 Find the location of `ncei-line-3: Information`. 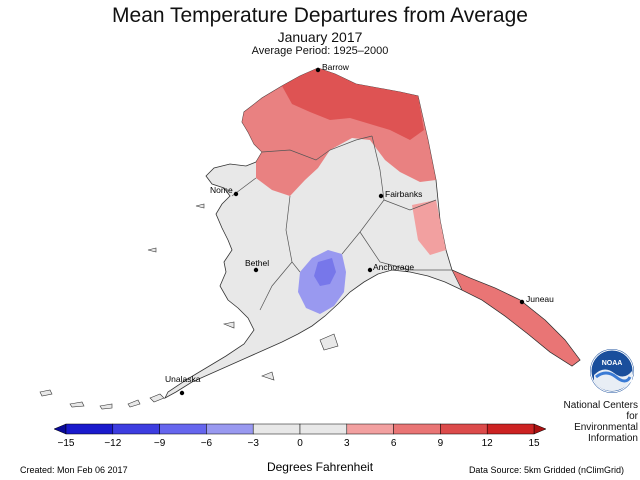

ncei-line-3: Information is located at coordinates (612, 438).